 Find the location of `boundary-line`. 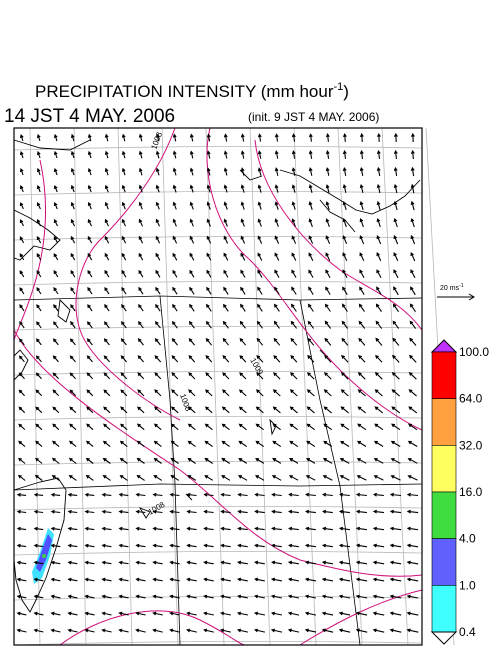

boundary-line is located at coordinates (218, 487).